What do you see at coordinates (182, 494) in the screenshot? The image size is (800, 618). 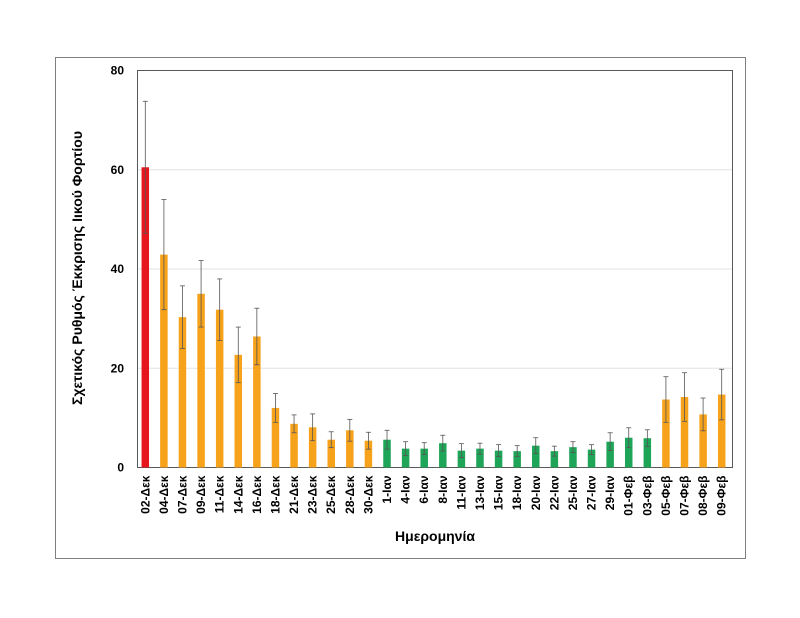 I see `x-tick-label: 07-Δεκ` at bounding box center [182, 494].